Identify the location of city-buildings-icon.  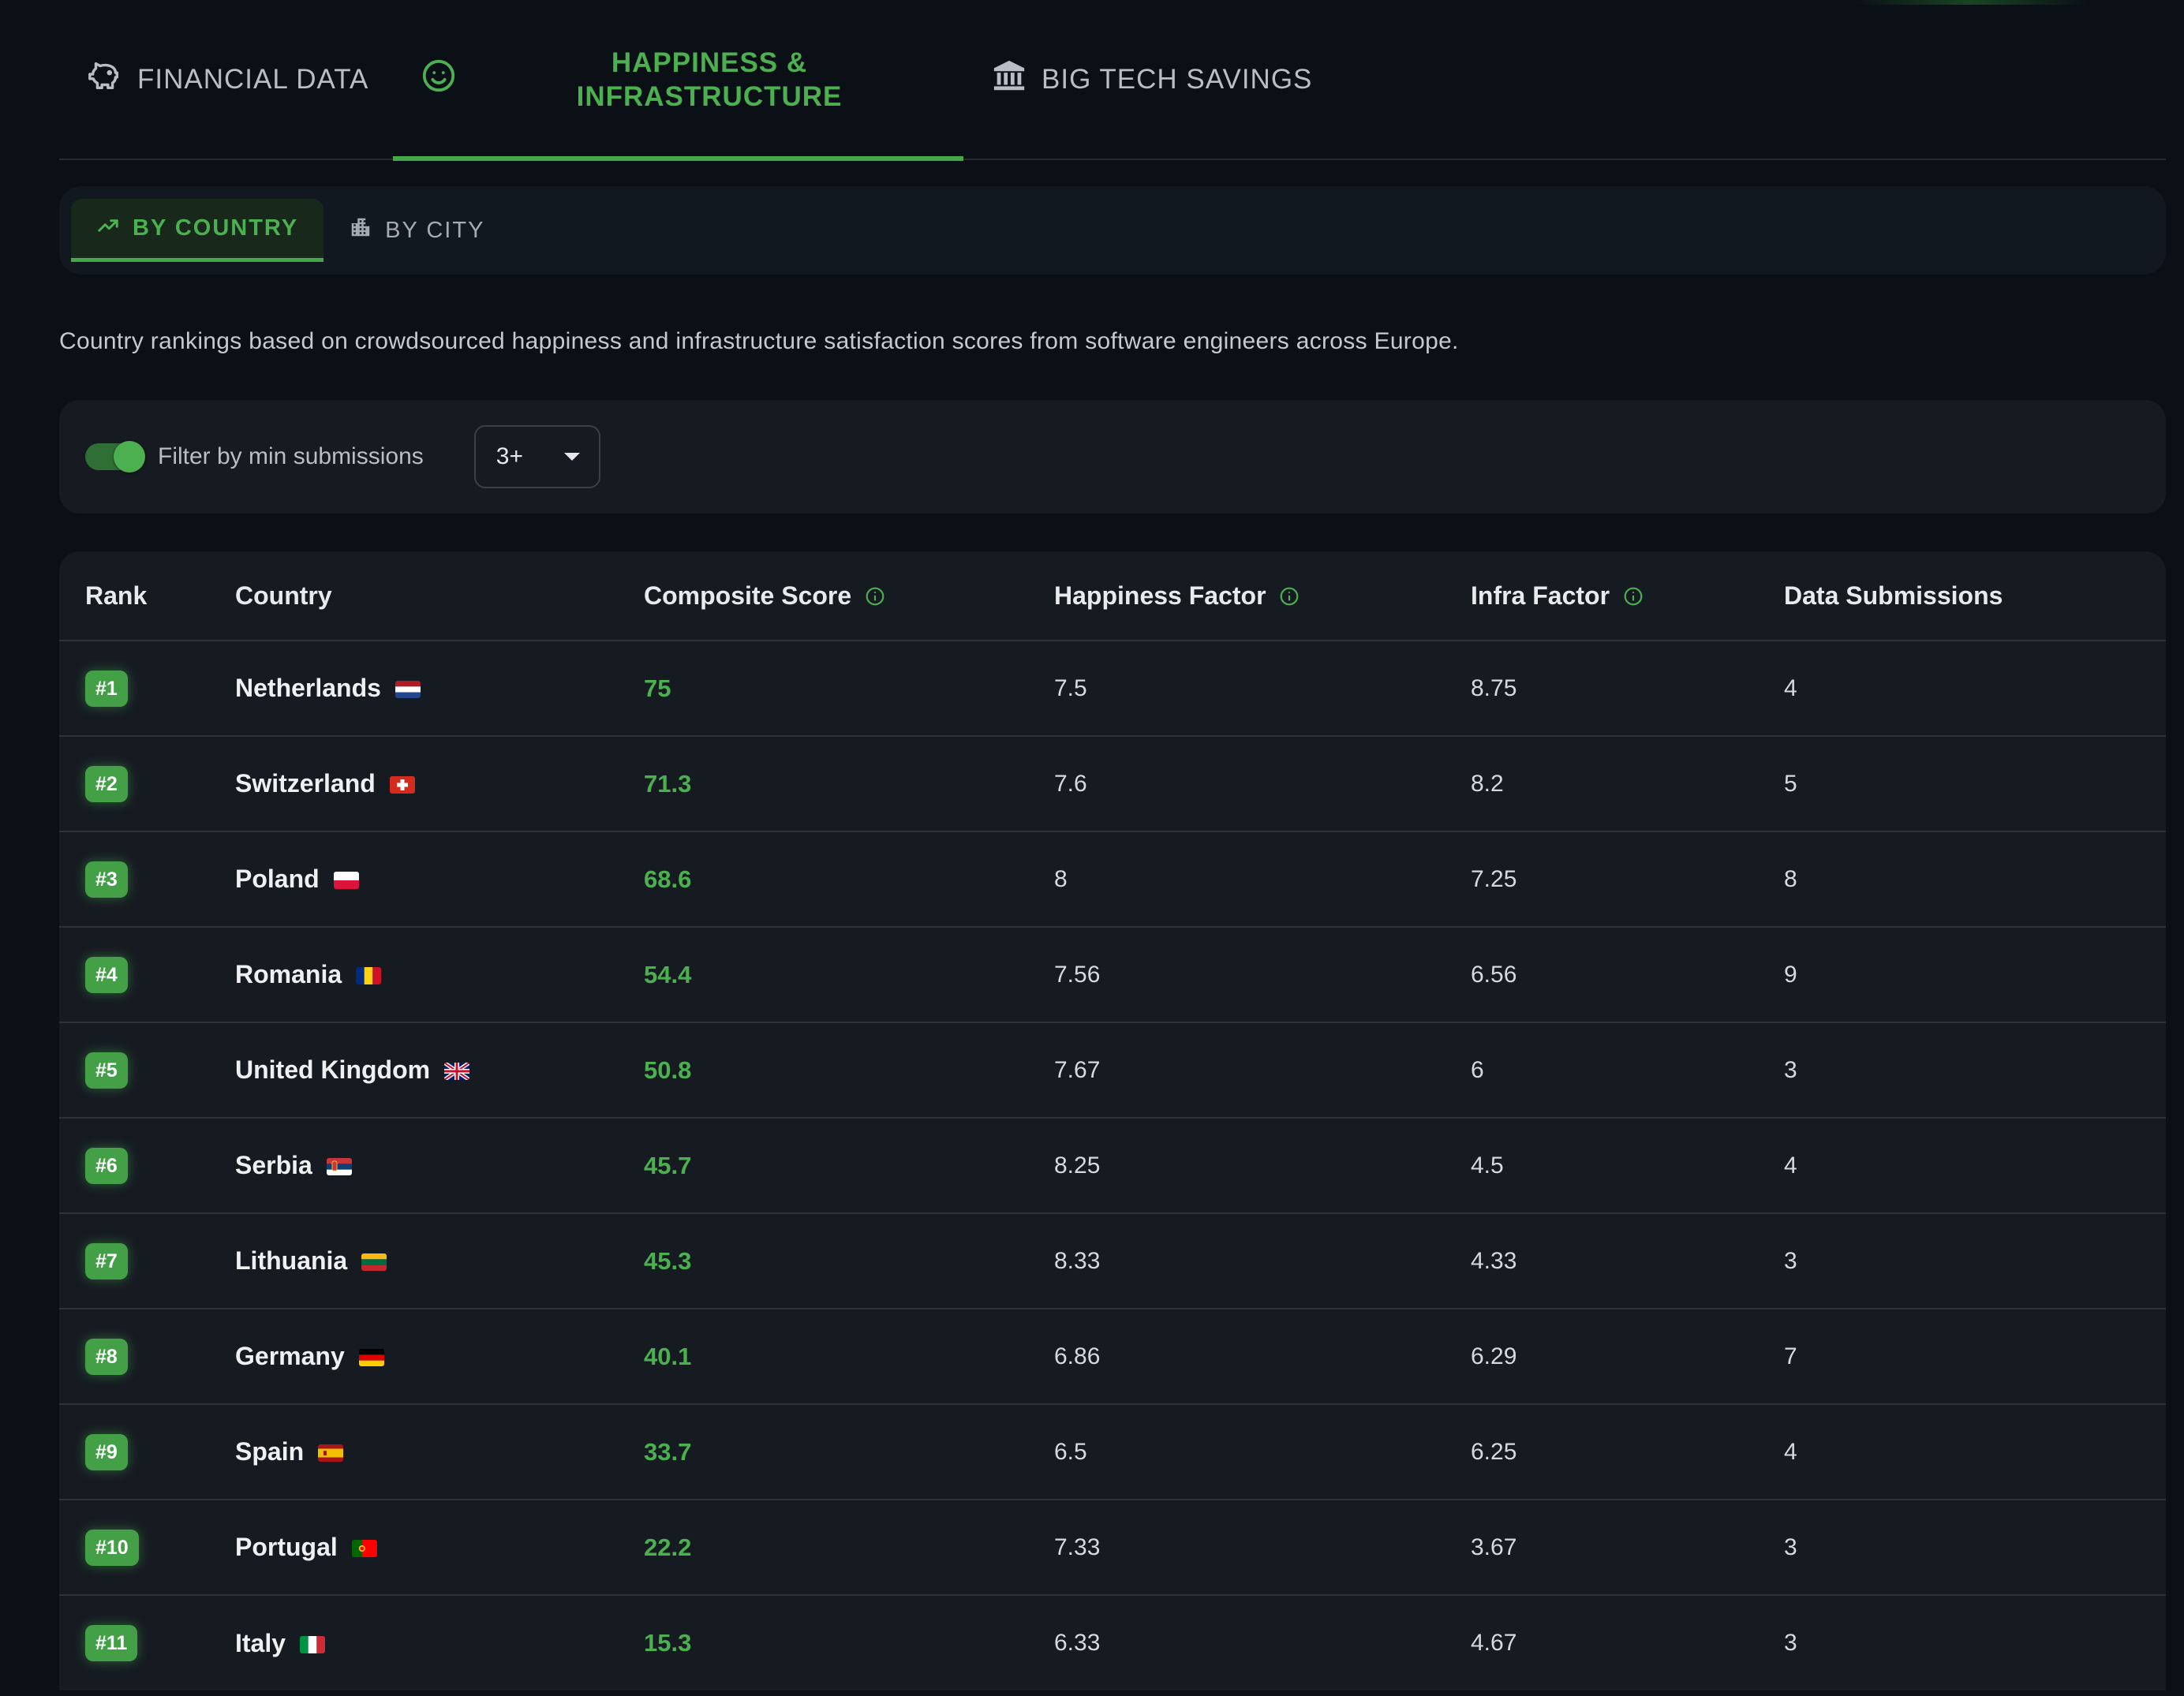
(360, 230).